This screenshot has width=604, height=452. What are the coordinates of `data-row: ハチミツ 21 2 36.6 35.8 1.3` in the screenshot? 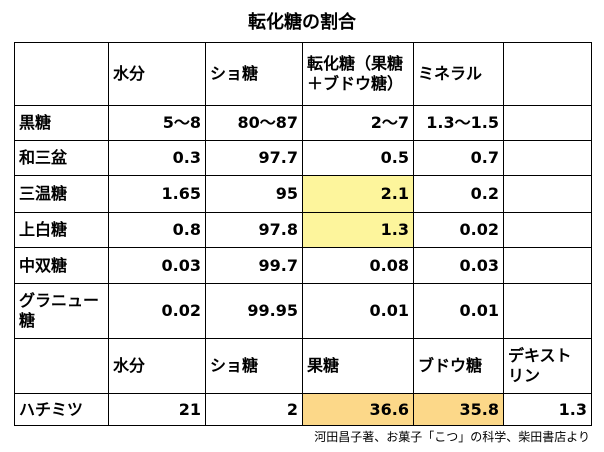 It's located at (303, 409).